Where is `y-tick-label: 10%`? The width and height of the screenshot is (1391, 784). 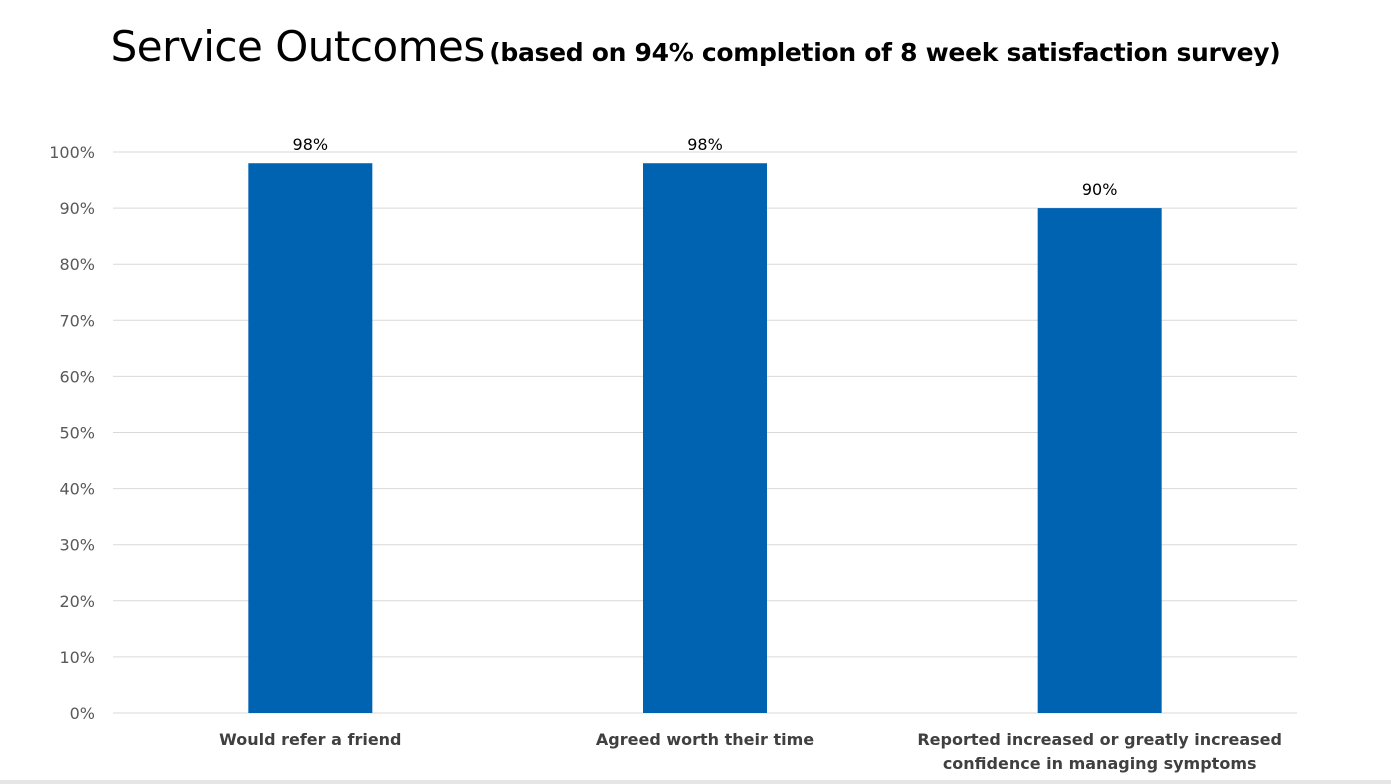 y-tick-label: 10% is located at coordinates (77, 657).